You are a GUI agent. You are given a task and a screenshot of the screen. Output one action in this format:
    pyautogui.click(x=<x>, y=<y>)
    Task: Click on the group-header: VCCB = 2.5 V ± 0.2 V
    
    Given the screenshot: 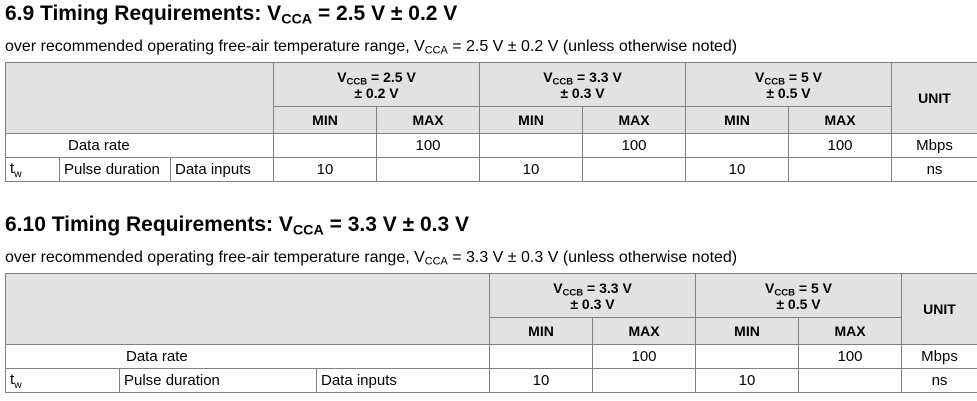 What is the action you would take?
    pyautogui.click(x=376, y=84)
    